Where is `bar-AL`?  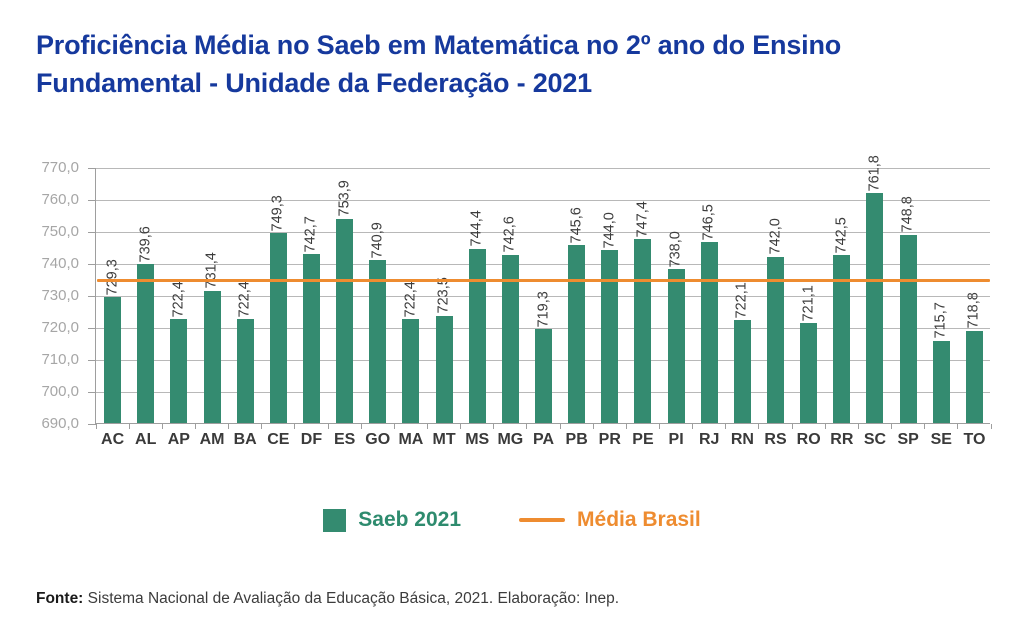 bar-AL is located at coordinates (146, 343).